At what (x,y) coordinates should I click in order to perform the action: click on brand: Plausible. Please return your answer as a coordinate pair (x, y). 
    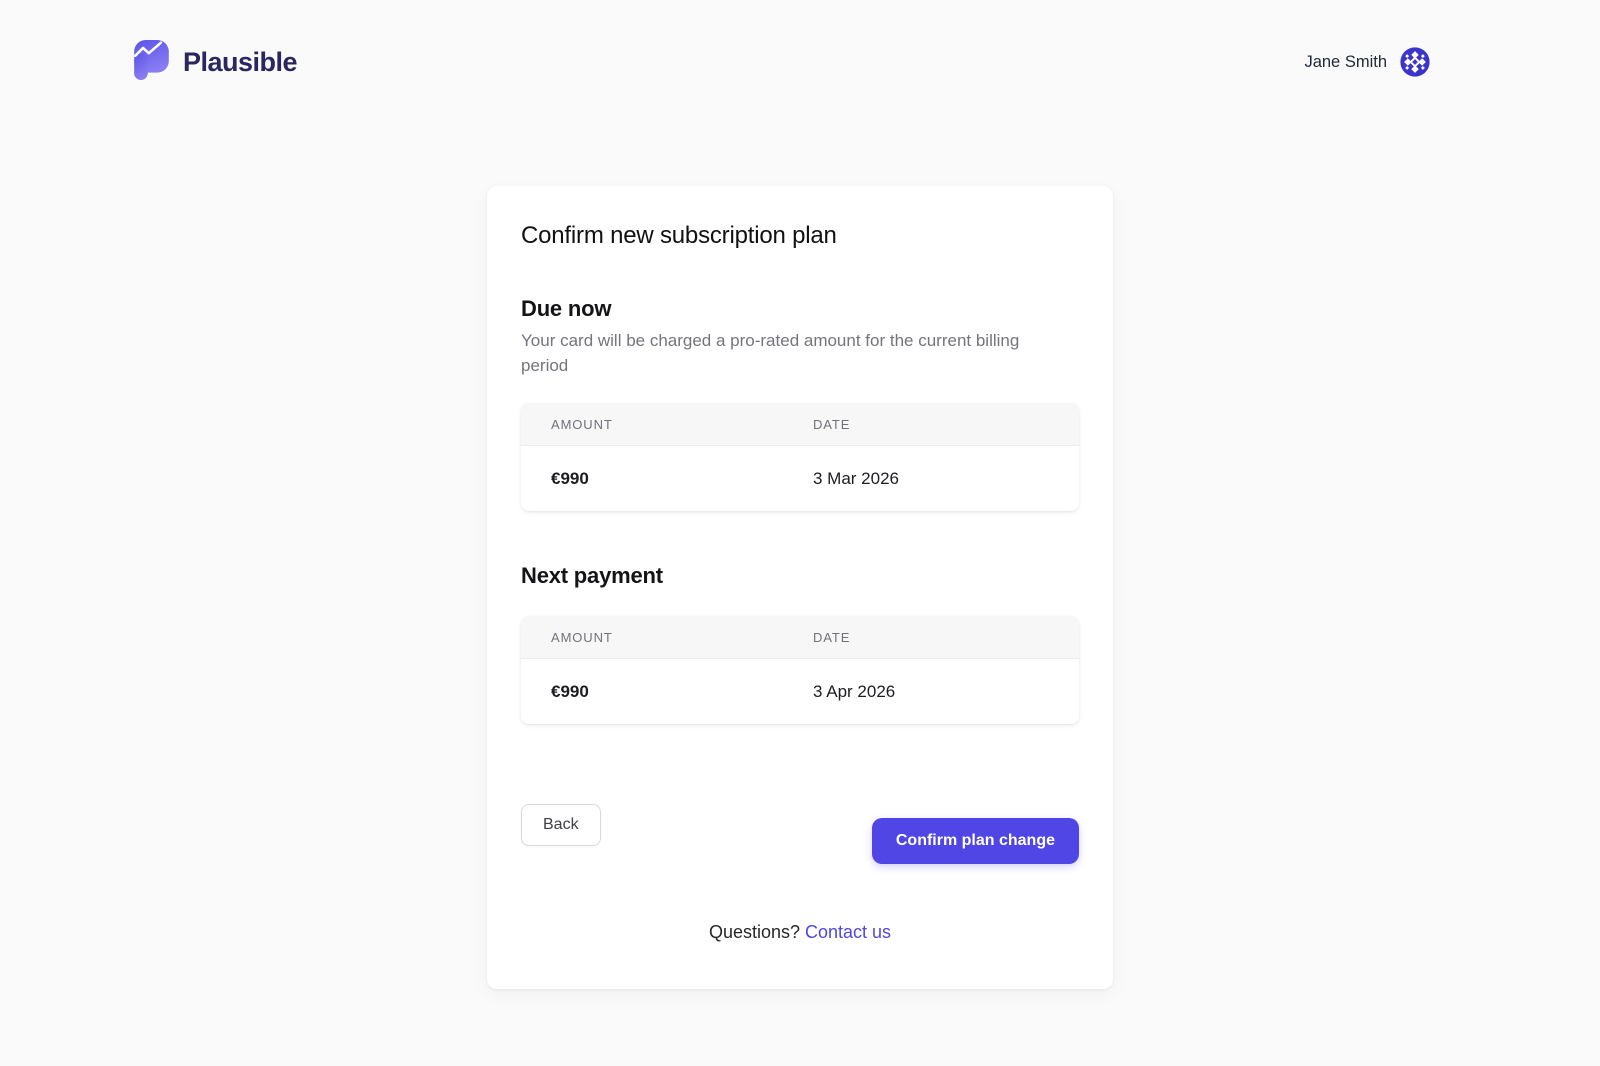
    Looking at the image, I should click on (215, 62).